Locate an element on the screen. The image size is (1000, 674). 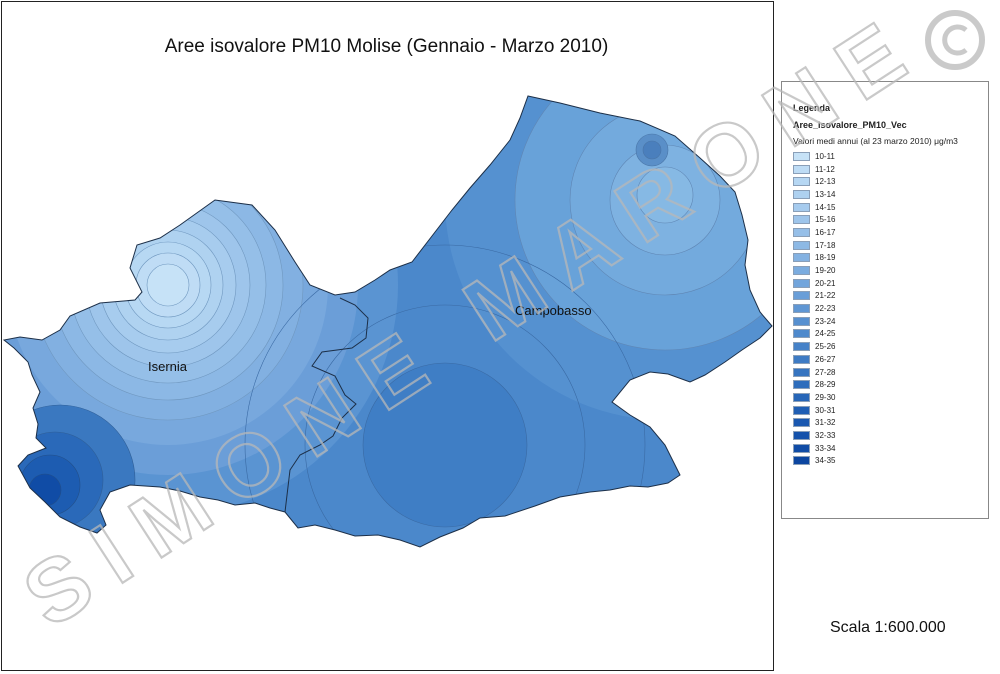
legend-item: 20-21 is located at coordinates (814, 283).